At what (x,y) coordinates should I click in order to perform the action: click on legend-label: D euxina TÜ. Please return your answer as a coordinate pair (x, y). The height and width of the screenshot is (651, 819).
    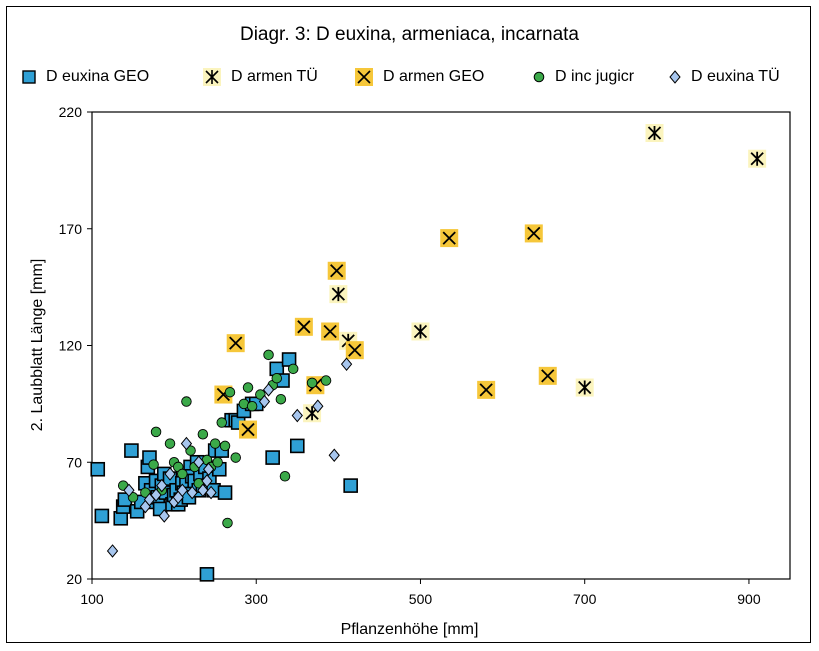
    Looking at the image, I should click on (735, 76).